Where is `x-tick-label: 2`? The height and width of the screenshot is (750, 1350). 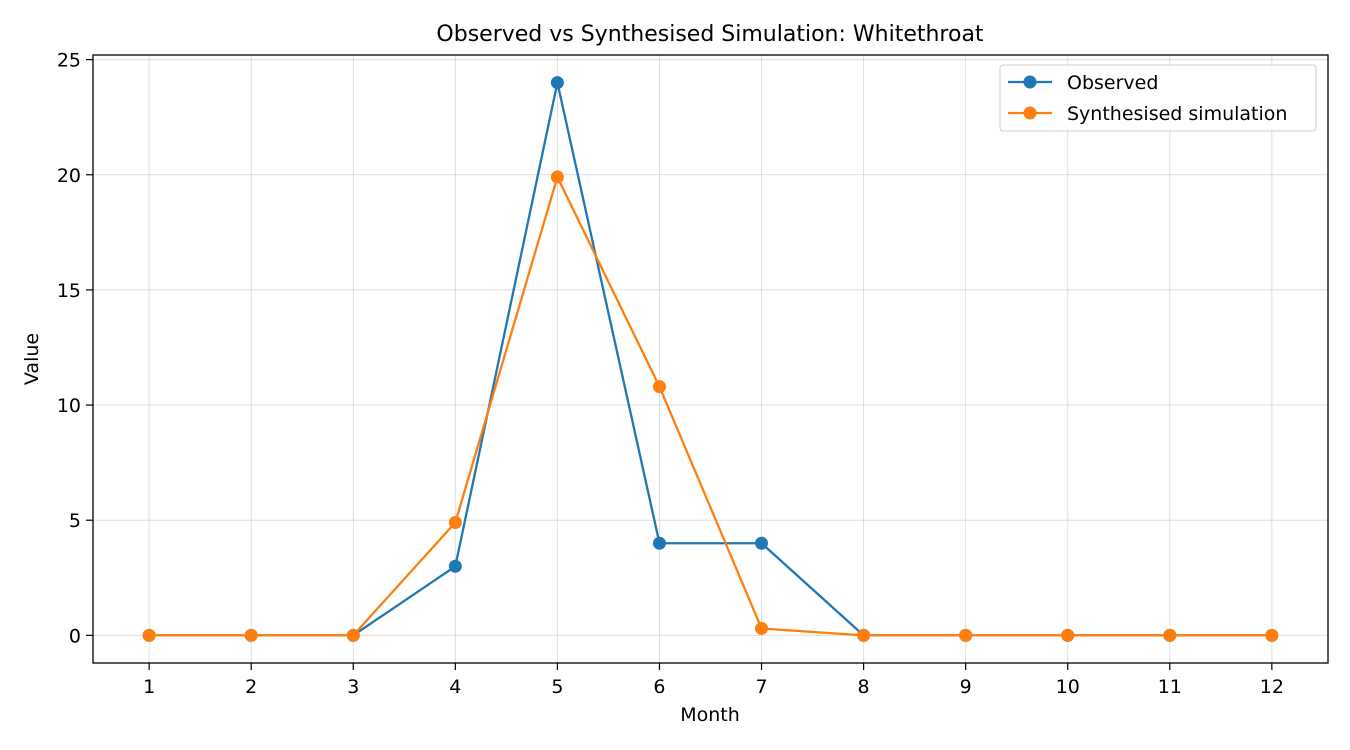 x-tick-label: 2 is located at coordinates (251, 687).